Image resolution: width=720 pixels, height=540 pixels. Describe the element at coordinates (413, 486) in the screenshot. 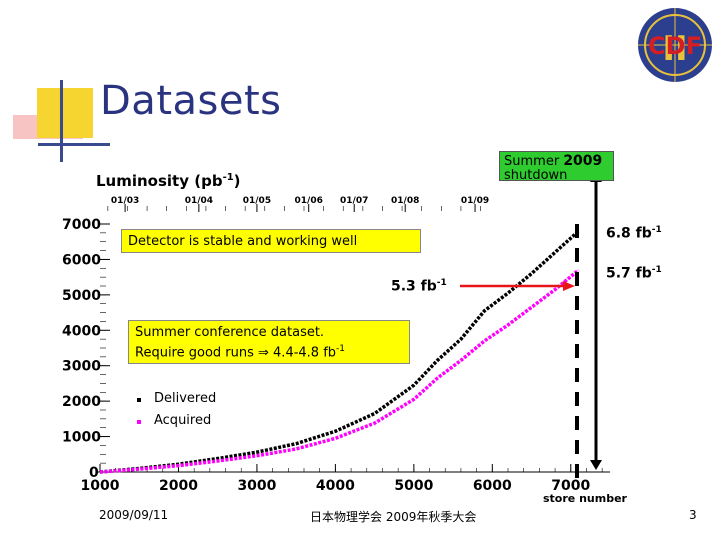

I see `x-tick-label: 5000` at that location.